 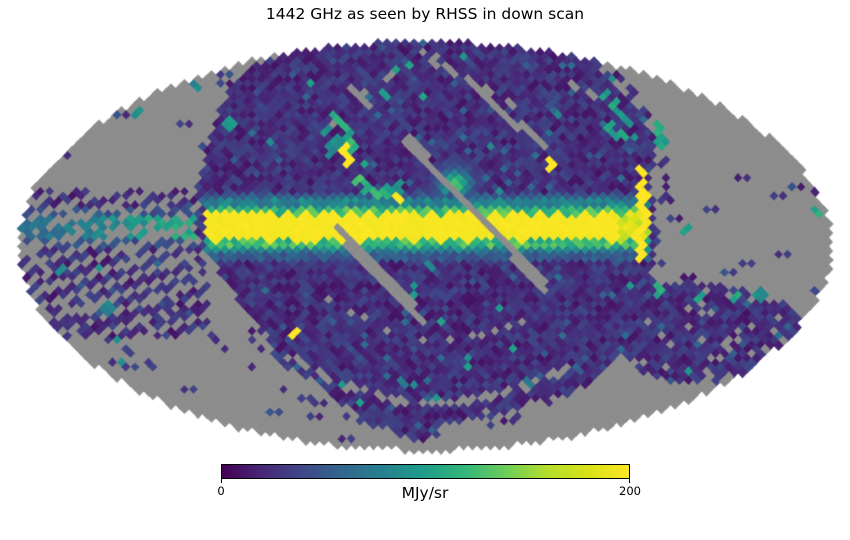 What do you see at coordinates (425, 493) in the screenshot?
I see `colorbar-unit-label: MJy/sr` at bounding box center [425, 493].